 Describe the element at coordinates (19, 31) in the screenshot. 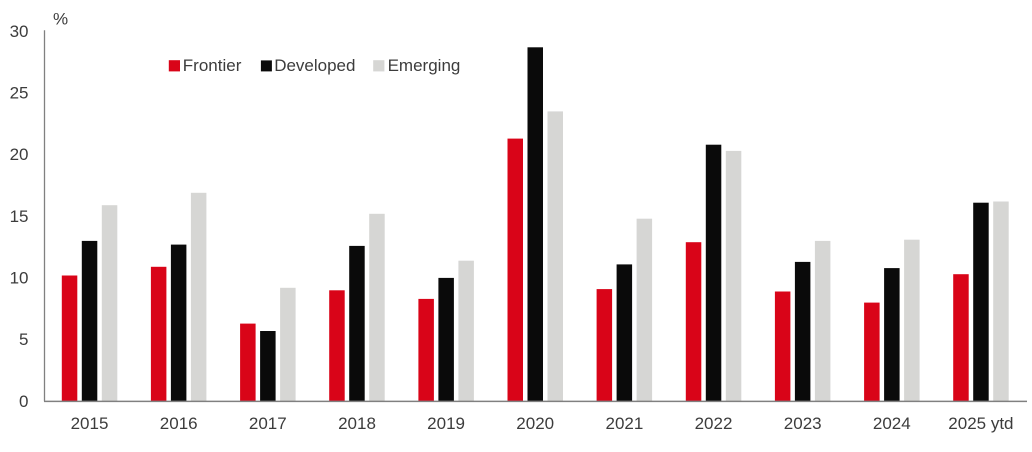

I see `svg-text: 30` at that location.